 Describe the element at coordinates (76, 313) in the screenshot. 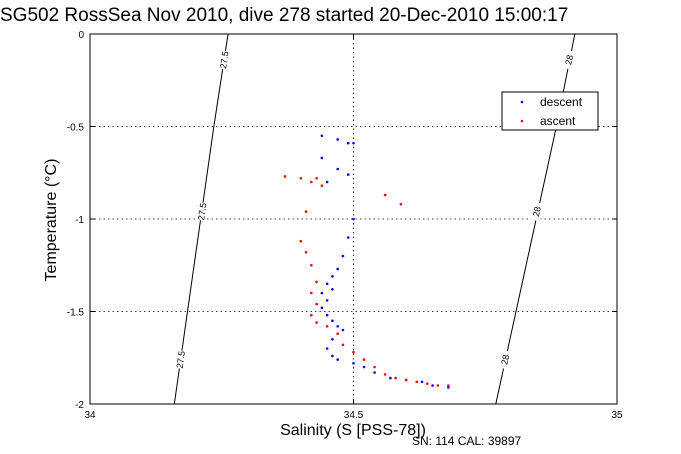

I see `y-tick-label: -1.5` at that location.